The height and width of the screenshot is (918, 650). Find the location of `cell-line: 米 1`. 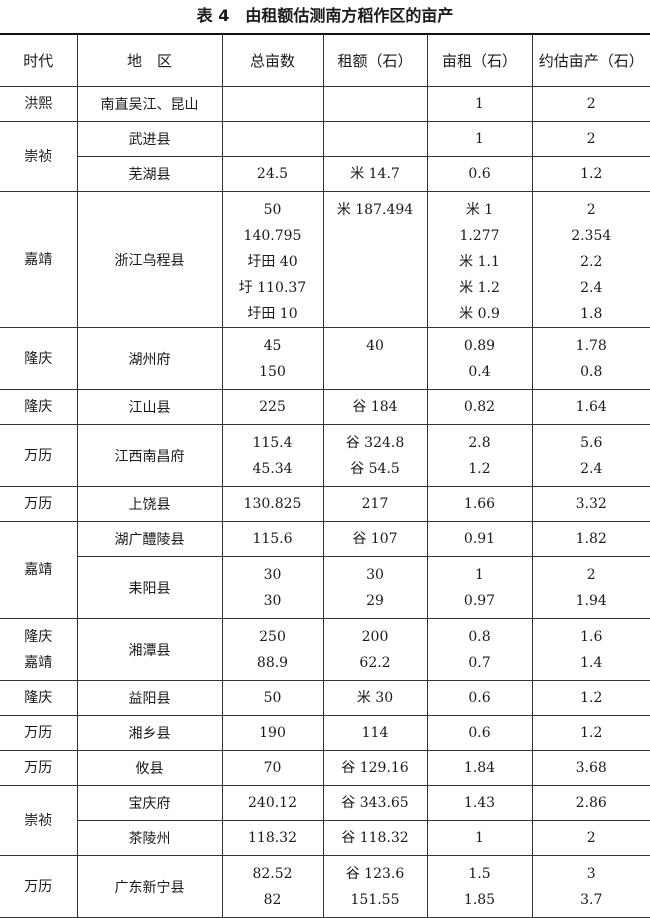

cell-line: 米 1 is located at coordinates (480, 210).